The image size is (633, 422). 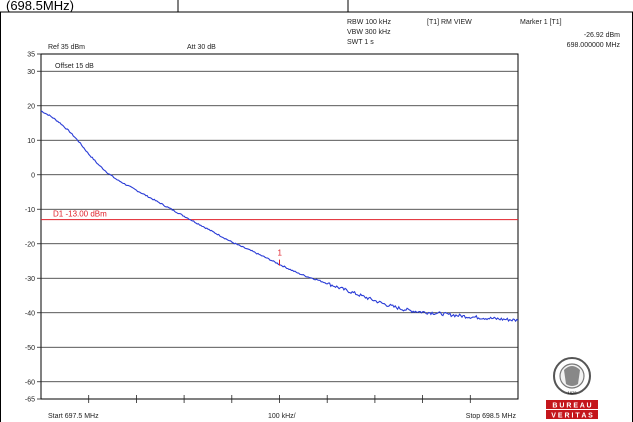 What do you see at coordinates (31, 55) in the screenshot?
I see `y-tick-label: 35` at bounding box center [31, 55].